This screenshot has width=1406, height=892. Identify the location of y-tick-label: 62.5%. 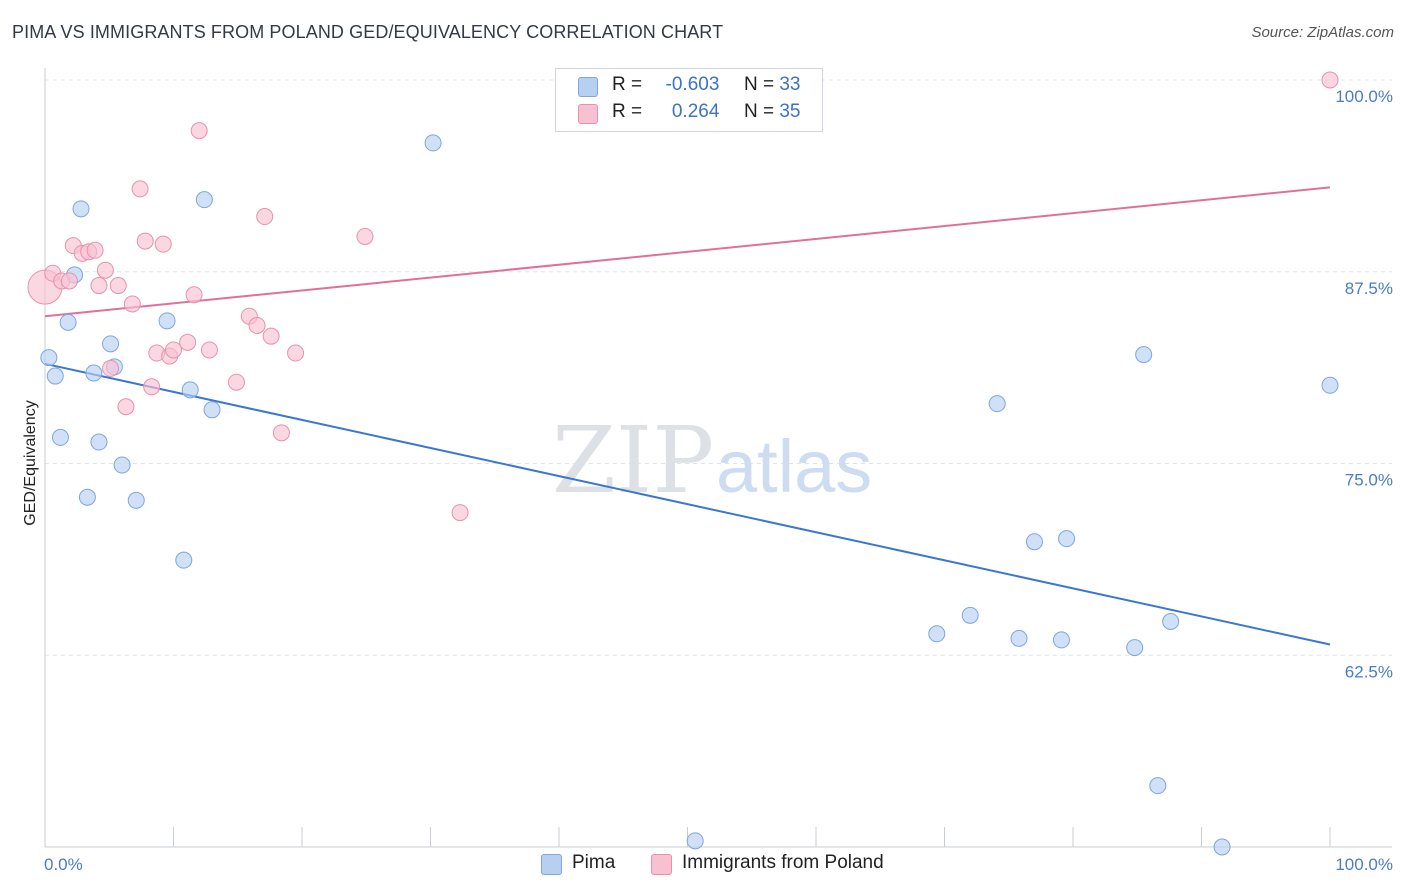
(1369, 671).